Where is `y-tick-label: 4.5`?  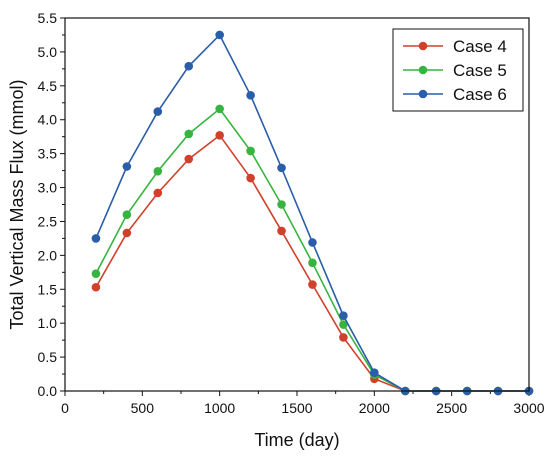 y-tick-label: 4.5 is located at coordinates (48, 86).